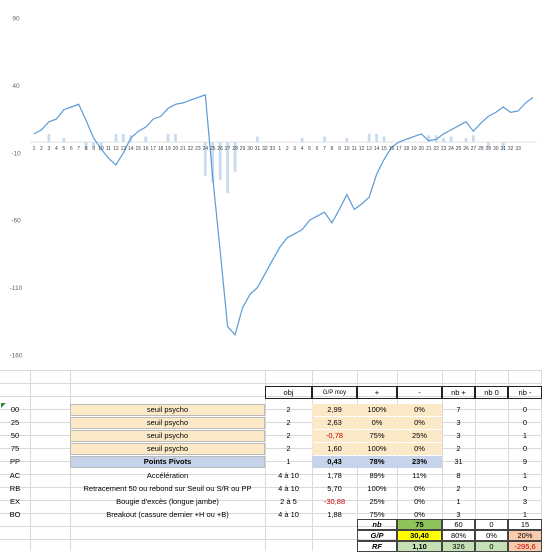 This screenshot has width=542, height=552. Describe the element at coordinates (334, 462) in the screenshot. I see `row-gp-moy: 0,43` at that location.